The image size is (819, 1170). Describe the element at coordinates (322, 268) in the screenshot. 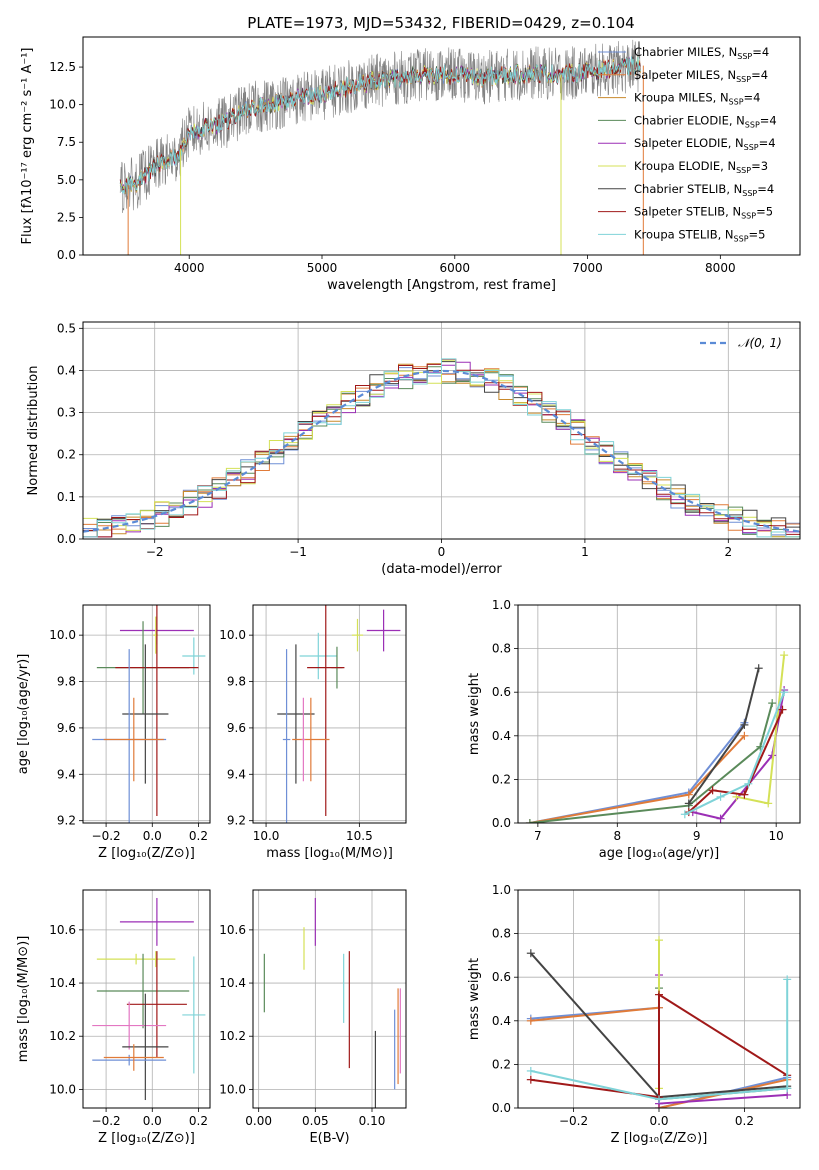

I see `x-tick-label: 5000` at that location.